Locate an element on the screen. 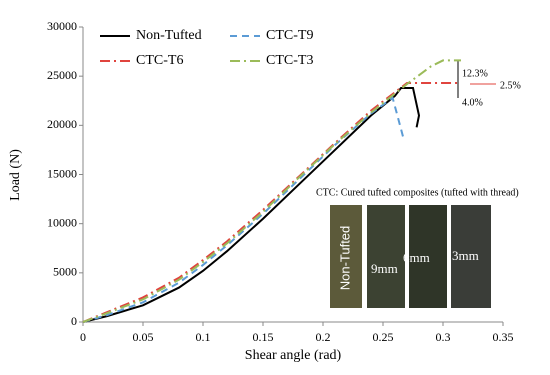 The image size is (550, 375). x-axis-label: Shear angle (rad) is located at coordinates (293, 355).